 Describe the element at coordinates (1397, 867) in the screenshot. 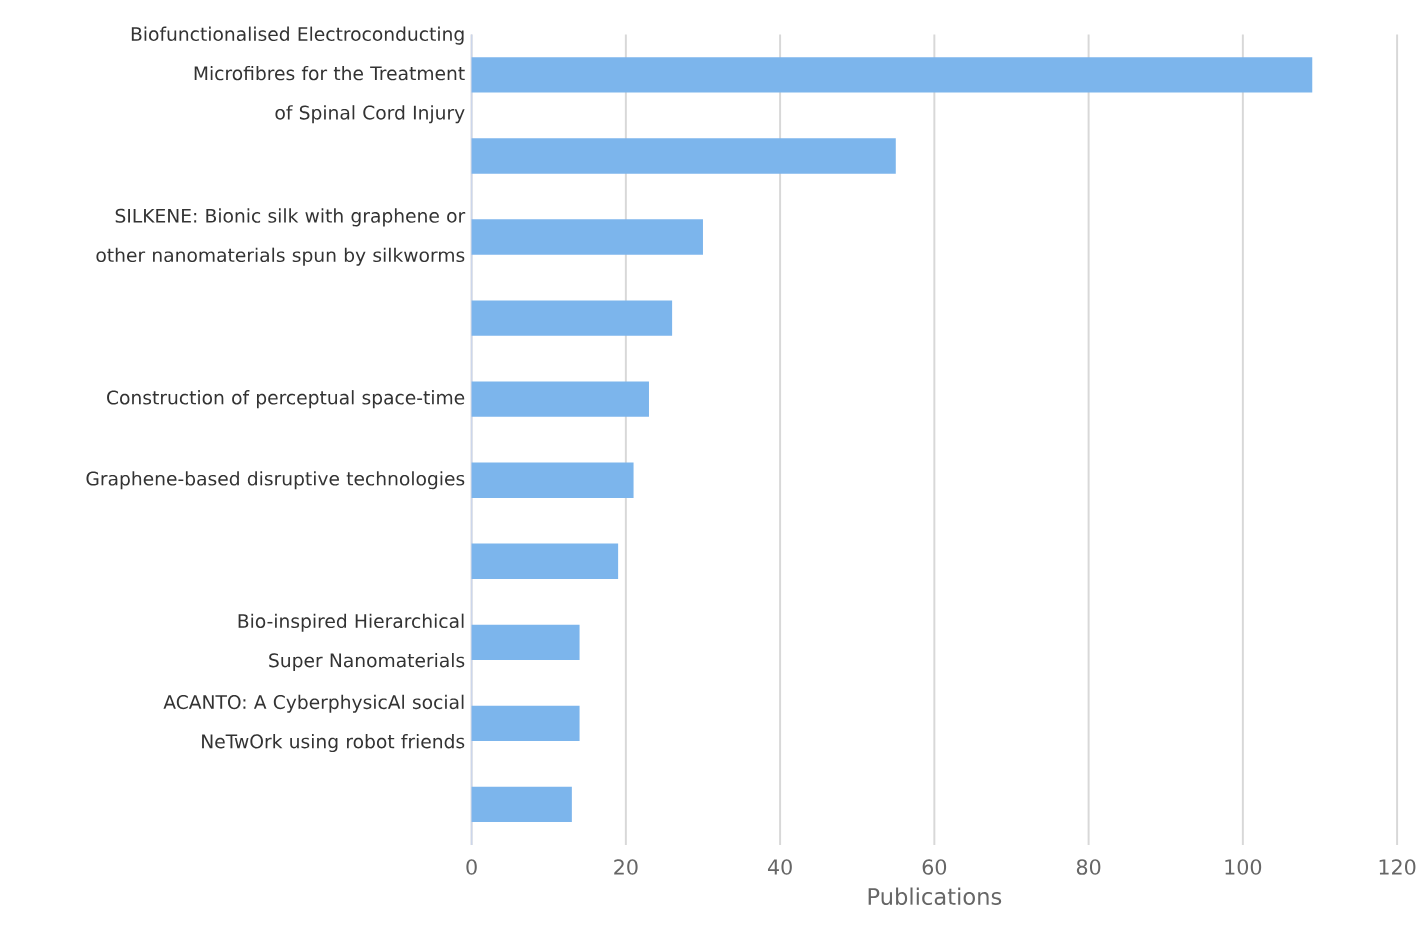

I see `x-tick-label: 120` at that location.